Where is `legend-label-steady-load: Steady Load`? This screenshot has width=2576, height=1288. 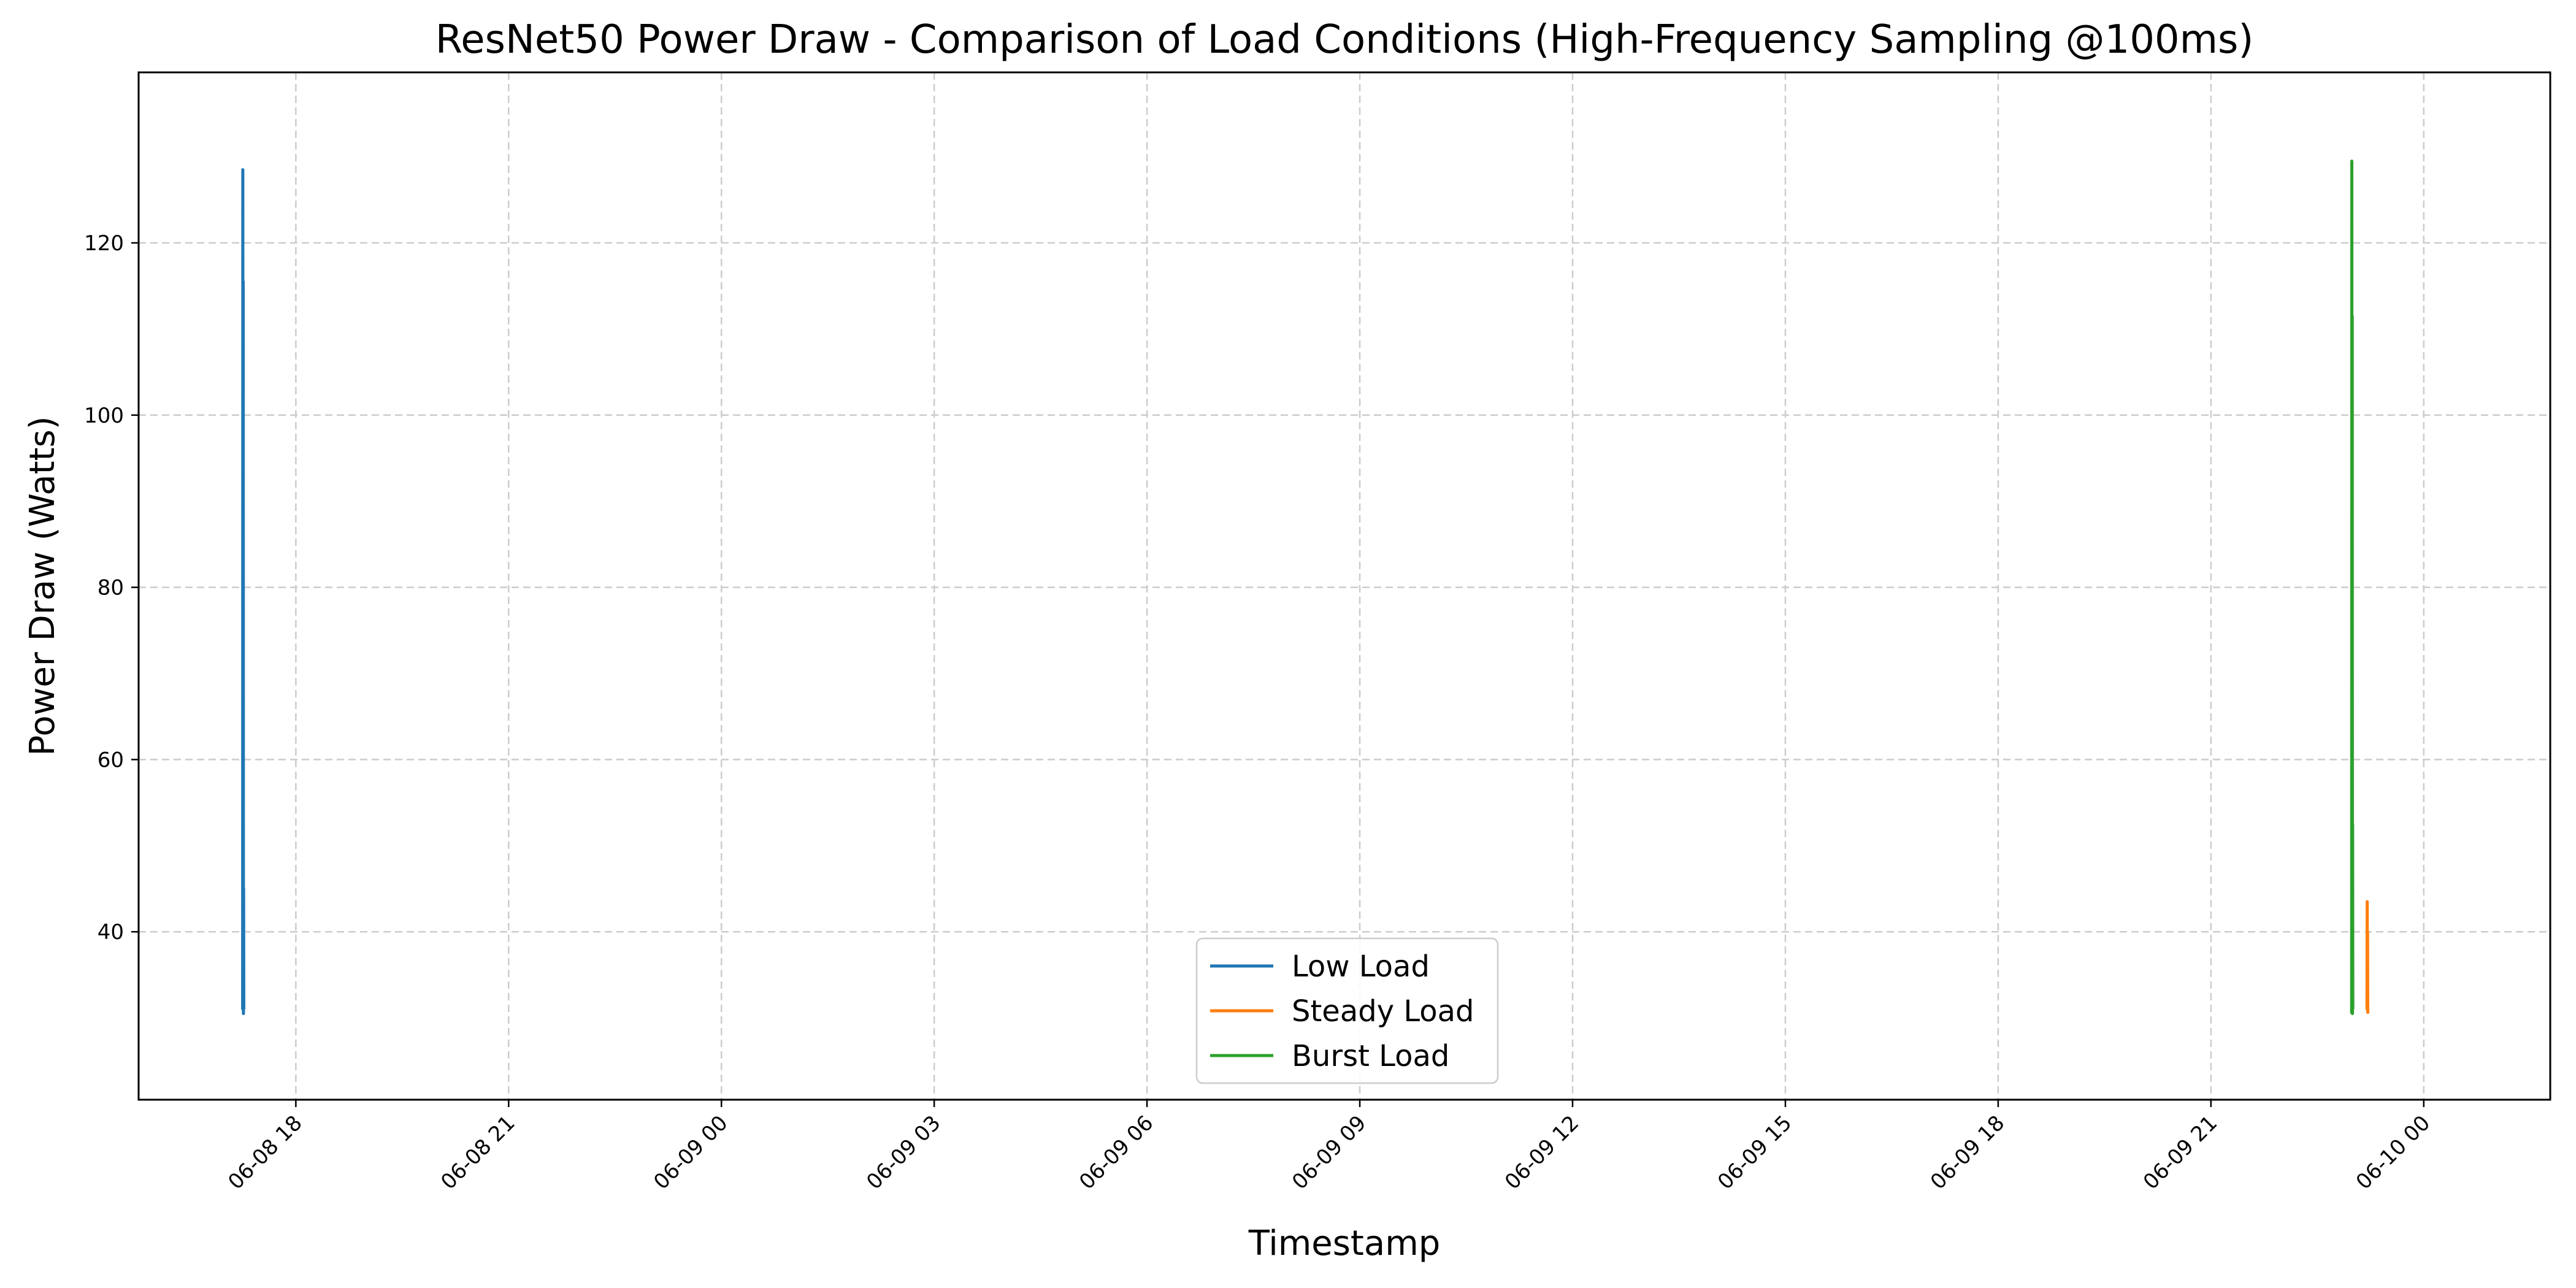
legend-label-steady-load: Steady Load is located at coordinates (1383, 1011).